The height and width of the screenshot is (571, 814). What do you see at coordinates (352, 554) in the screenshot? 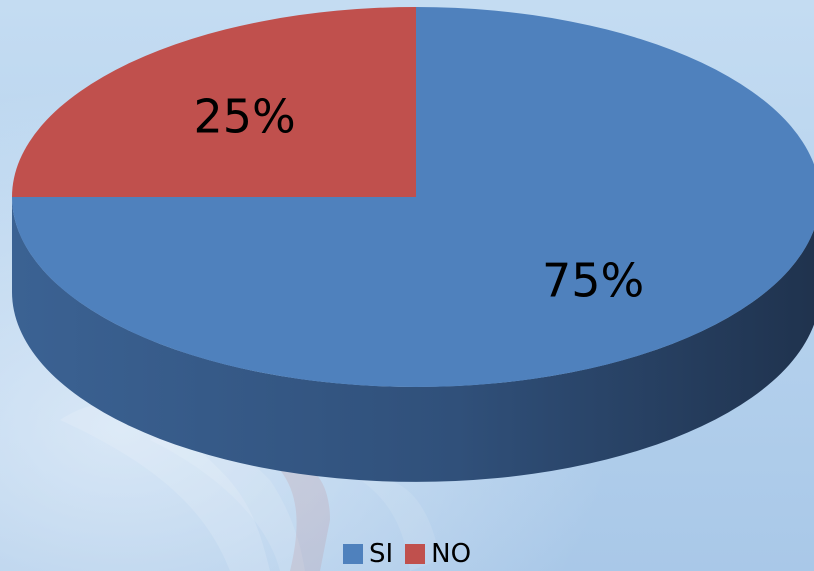
I see `legend-swatch-si` at bounding box center [352, 554].